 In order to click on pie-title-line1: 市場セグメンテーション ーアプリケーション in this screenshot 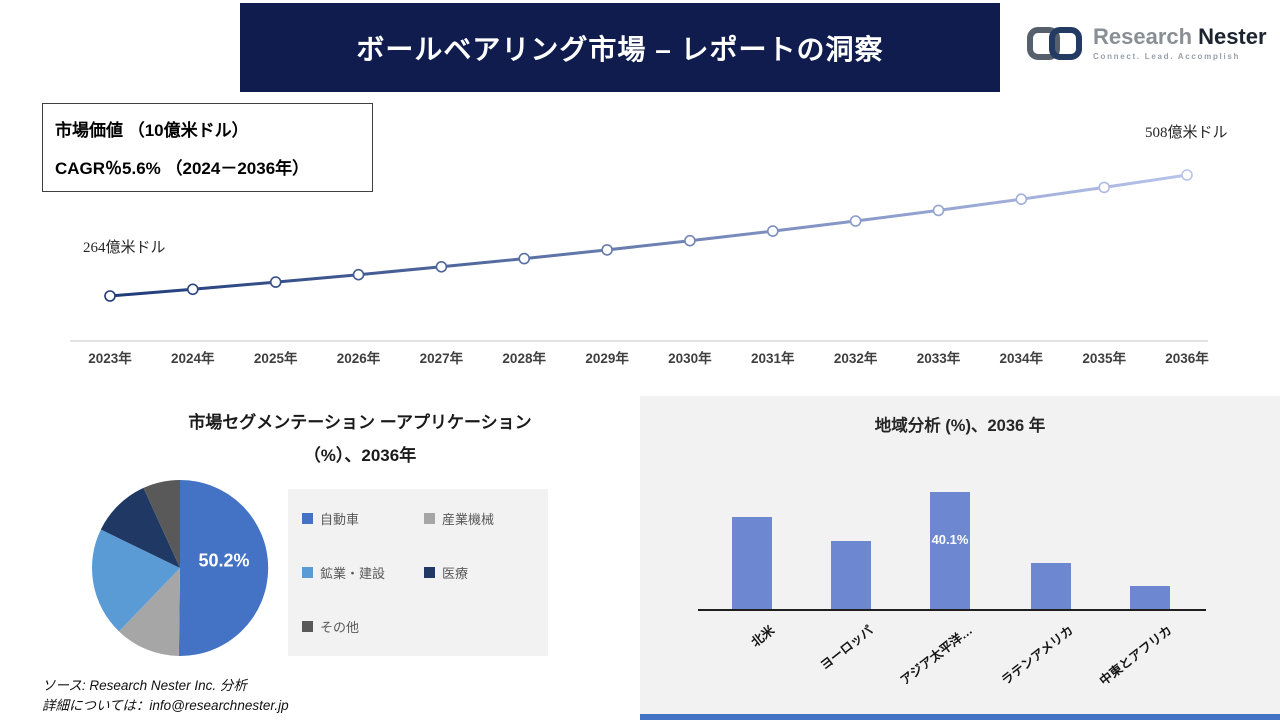, I will do `click(360, 422)`.